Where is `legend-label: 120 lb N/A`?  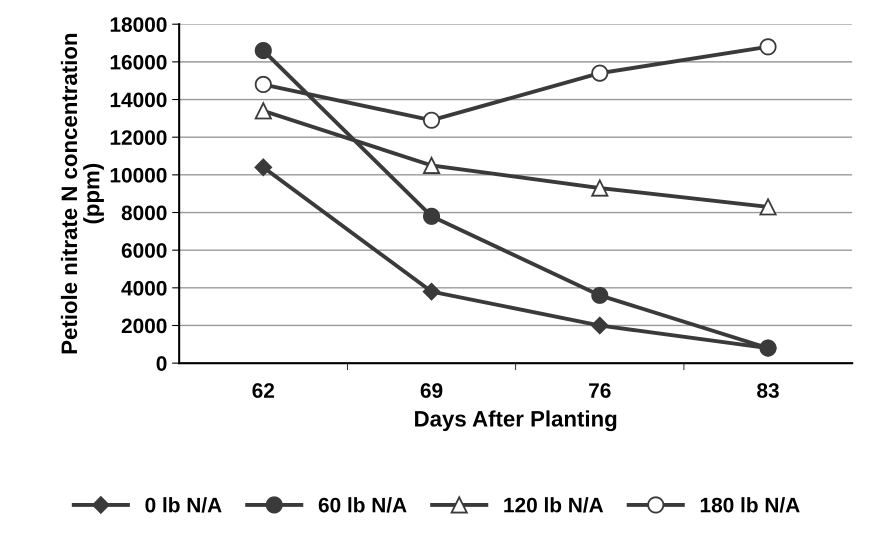 legend-label: 120 lb N/A is located at coordinates (554, 505).